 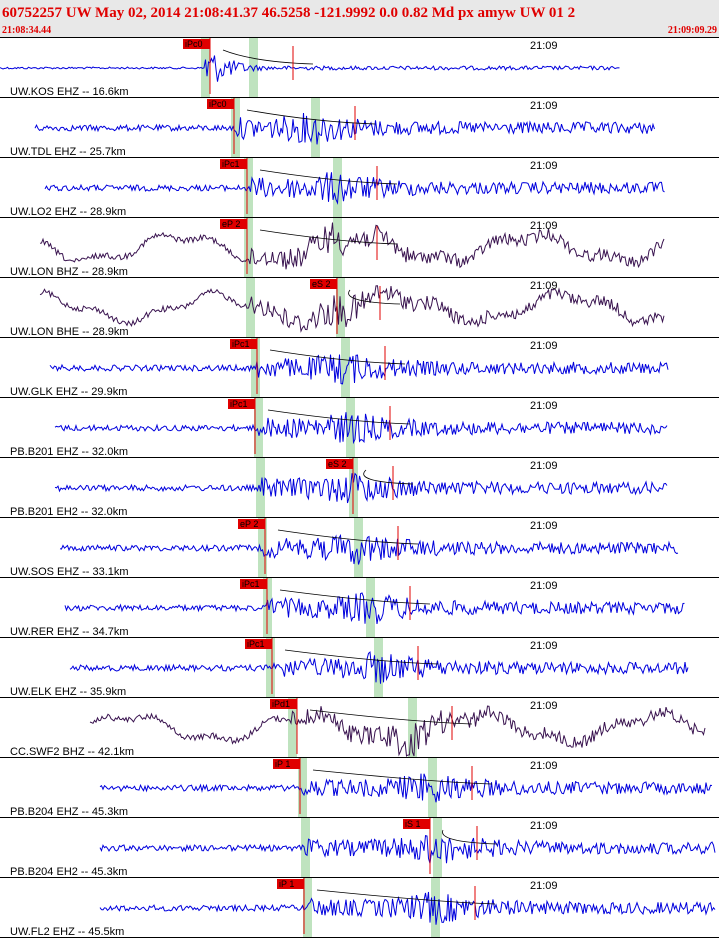 What do you see at coordinates (359, 68) in the screenshot?
I see `trace-row: iPc0 21:09 UW.KOS EHZ -- 16.6km` at bounding box center [359, 68].